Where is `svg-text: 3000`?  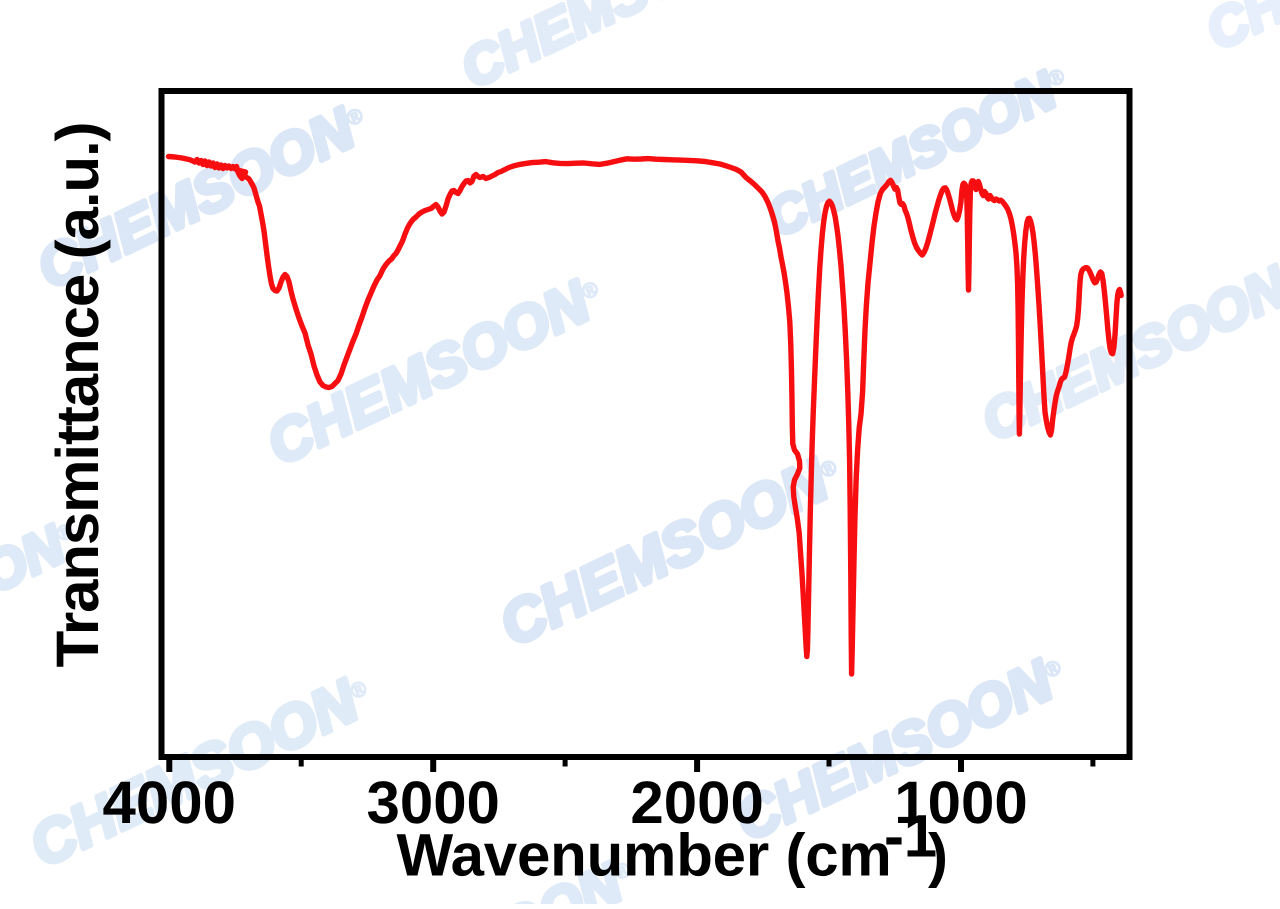 svg-text: 3000 is located at coordinates (432, 802).